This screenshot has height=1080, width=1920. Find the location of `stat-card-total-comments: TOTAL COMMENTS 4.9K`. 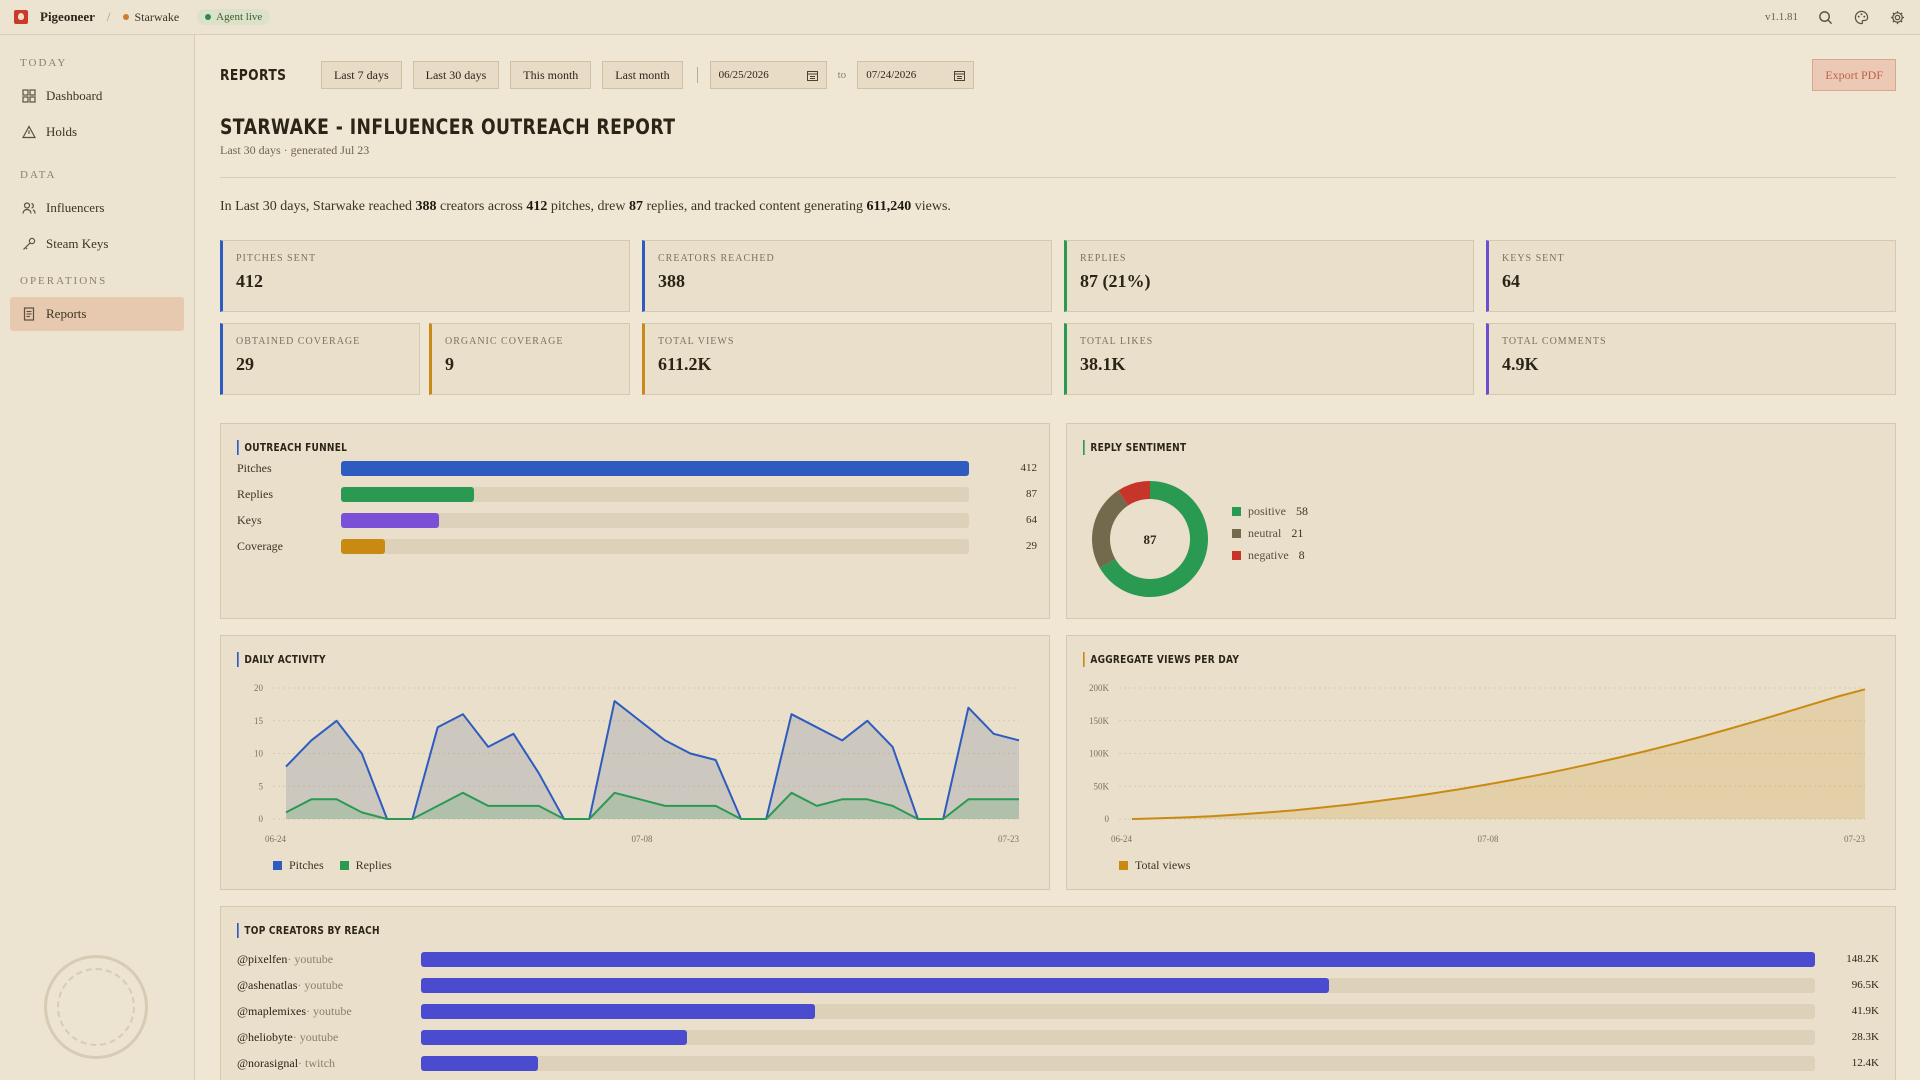

stat-card-total-comments: TOTAL COMMENTS 4.9K is located at coordinates (1691, 359).